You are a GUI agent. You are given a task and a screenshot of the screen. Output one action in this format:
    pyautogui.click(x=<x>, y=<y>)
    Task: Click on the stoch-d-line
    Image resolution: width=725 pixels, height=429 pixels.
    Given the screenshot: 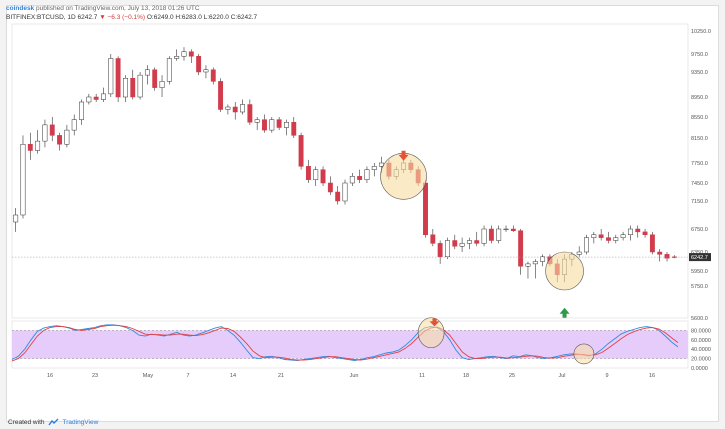 What is the action you would take?
    pyautogui.click(x=345, y=343)
    